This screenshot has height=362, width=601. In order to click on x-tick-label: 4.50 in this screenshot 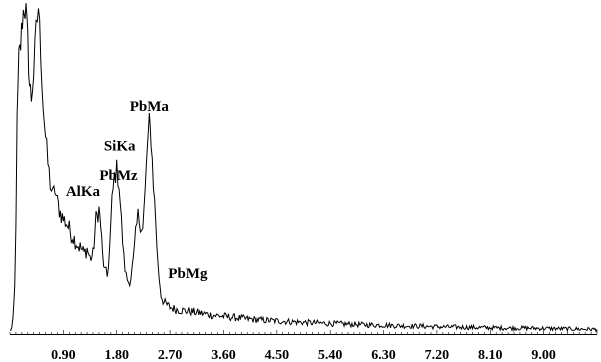, I will do `click(277, 355)`.